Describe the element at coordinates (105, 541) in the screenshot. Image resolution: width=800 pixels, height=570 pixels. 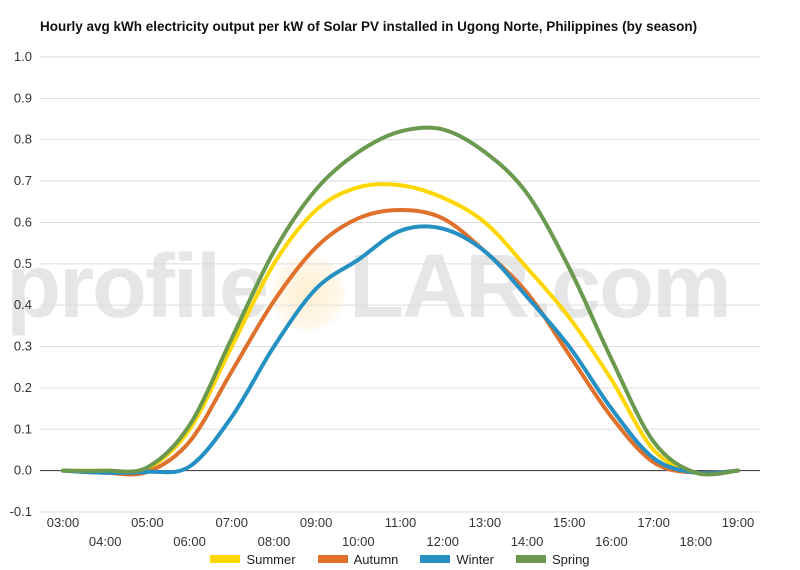
I see `x-tick-label: 04:00` at that location.